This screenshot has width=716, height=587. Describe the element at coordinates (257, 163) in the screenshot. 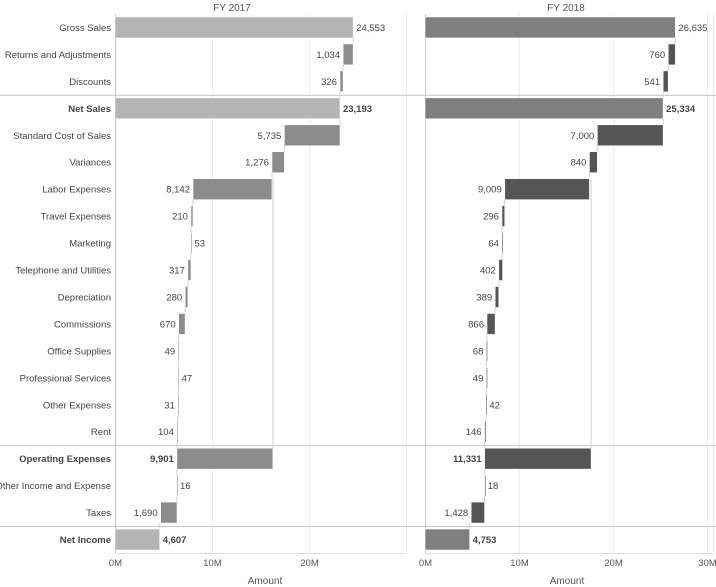

I see `data-label: 1,276` at that location.